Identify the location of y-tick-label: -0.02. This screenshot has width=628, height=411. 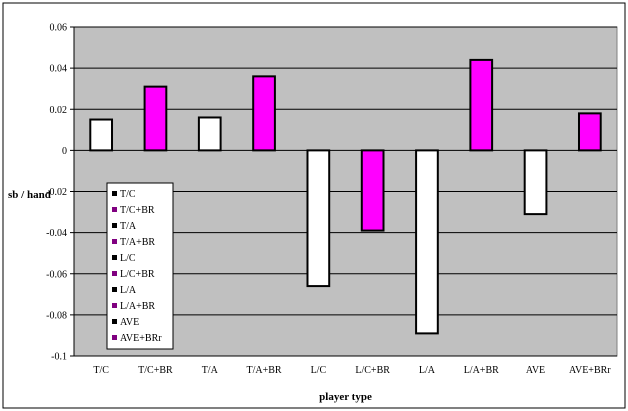
(56, 192).